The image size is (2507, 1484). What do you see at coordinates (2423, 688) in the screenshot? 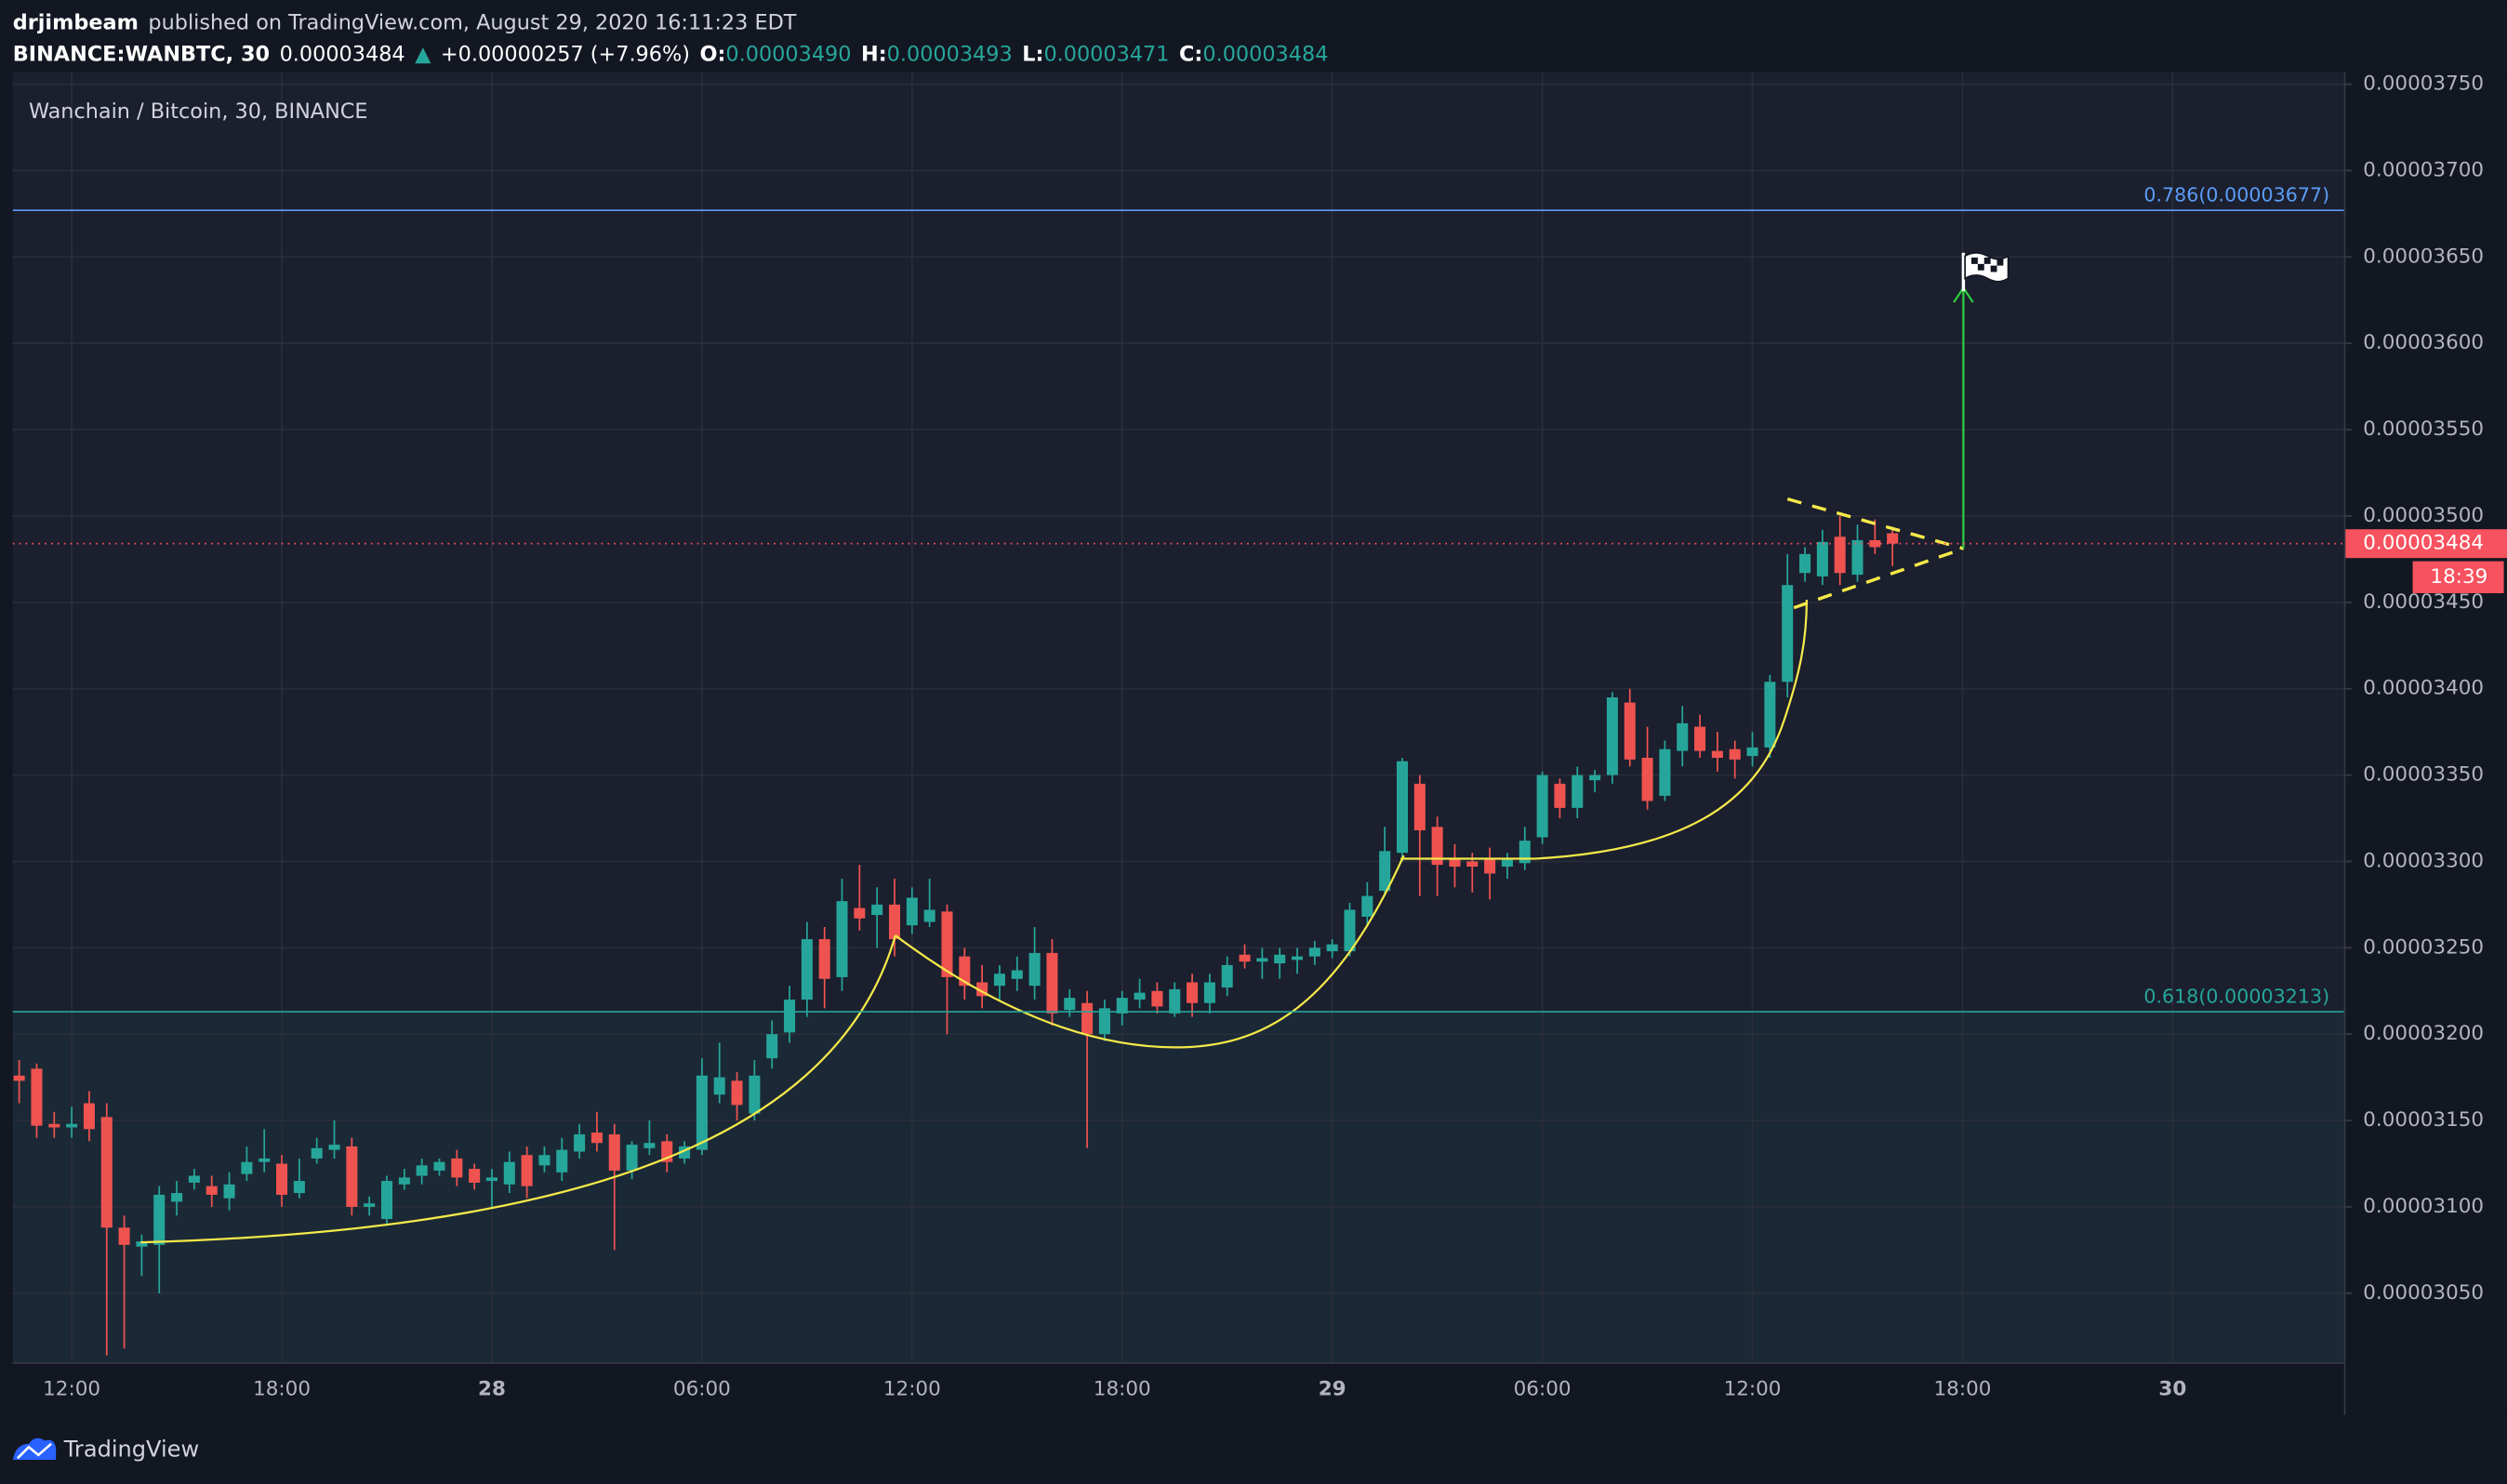
I see `y-tick-label: 0.00003400` at bounding box center [2423, 688].